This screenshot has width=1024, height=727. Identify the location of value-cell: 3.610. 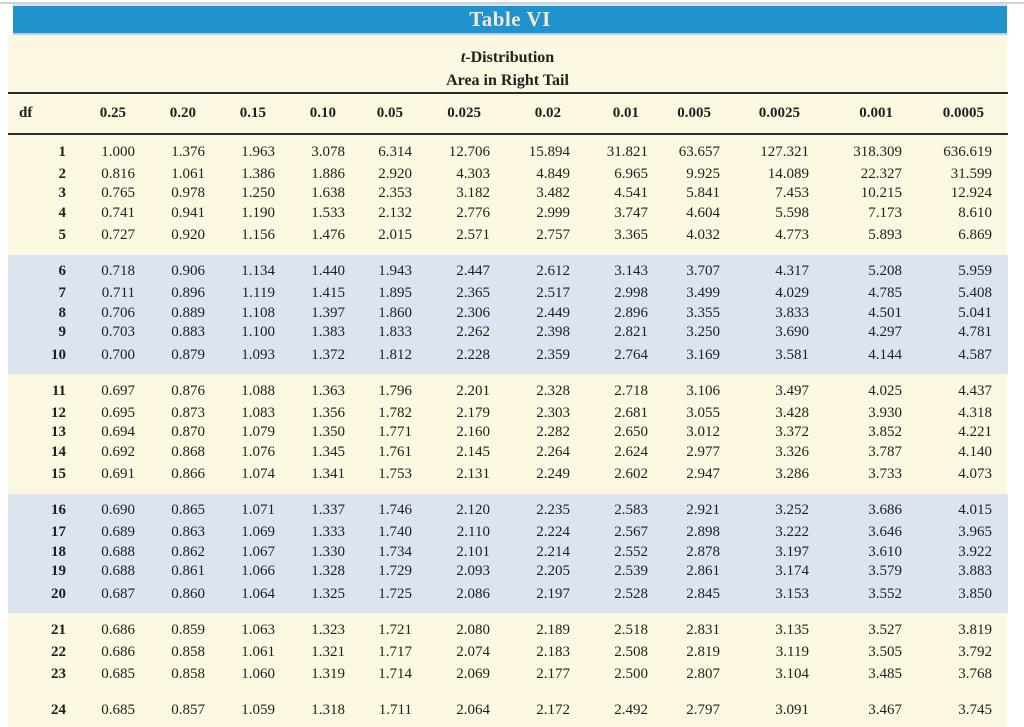
(858, 552).